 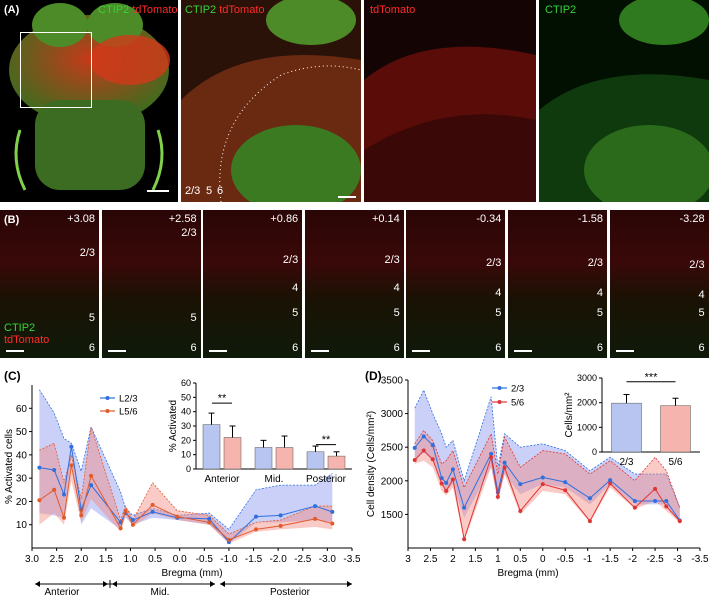 What do you see at coordinates (624, 101) in the screenshot?
I see `ctip2-image` at bounding box center [624, 101].